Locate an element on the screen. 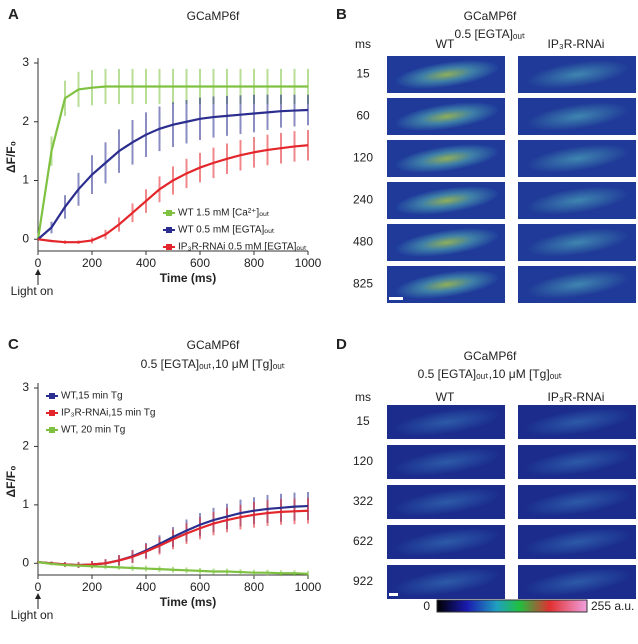 The width and height of the screenshot is (638, 644). colorbar-max: 255 a.u. is located at coordinates (612, 606).